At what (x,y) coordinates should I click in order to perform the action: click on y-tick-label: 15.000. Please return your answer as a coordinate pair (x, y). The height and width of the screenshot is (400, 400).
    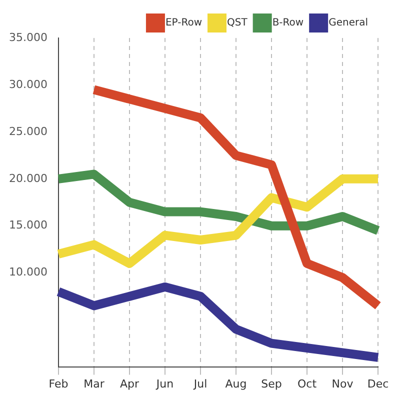
    Looking at the image, I should click on (28, 225).